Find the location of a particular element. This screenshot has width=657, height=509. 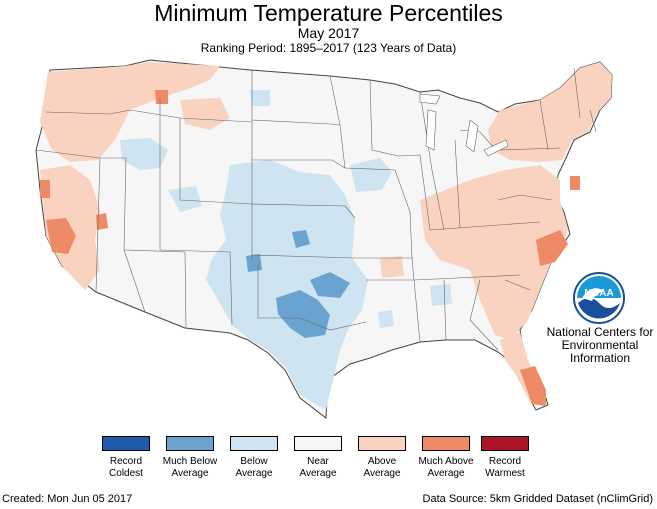

map-subtitle: May 2017 is located at coordinates (328, 33).